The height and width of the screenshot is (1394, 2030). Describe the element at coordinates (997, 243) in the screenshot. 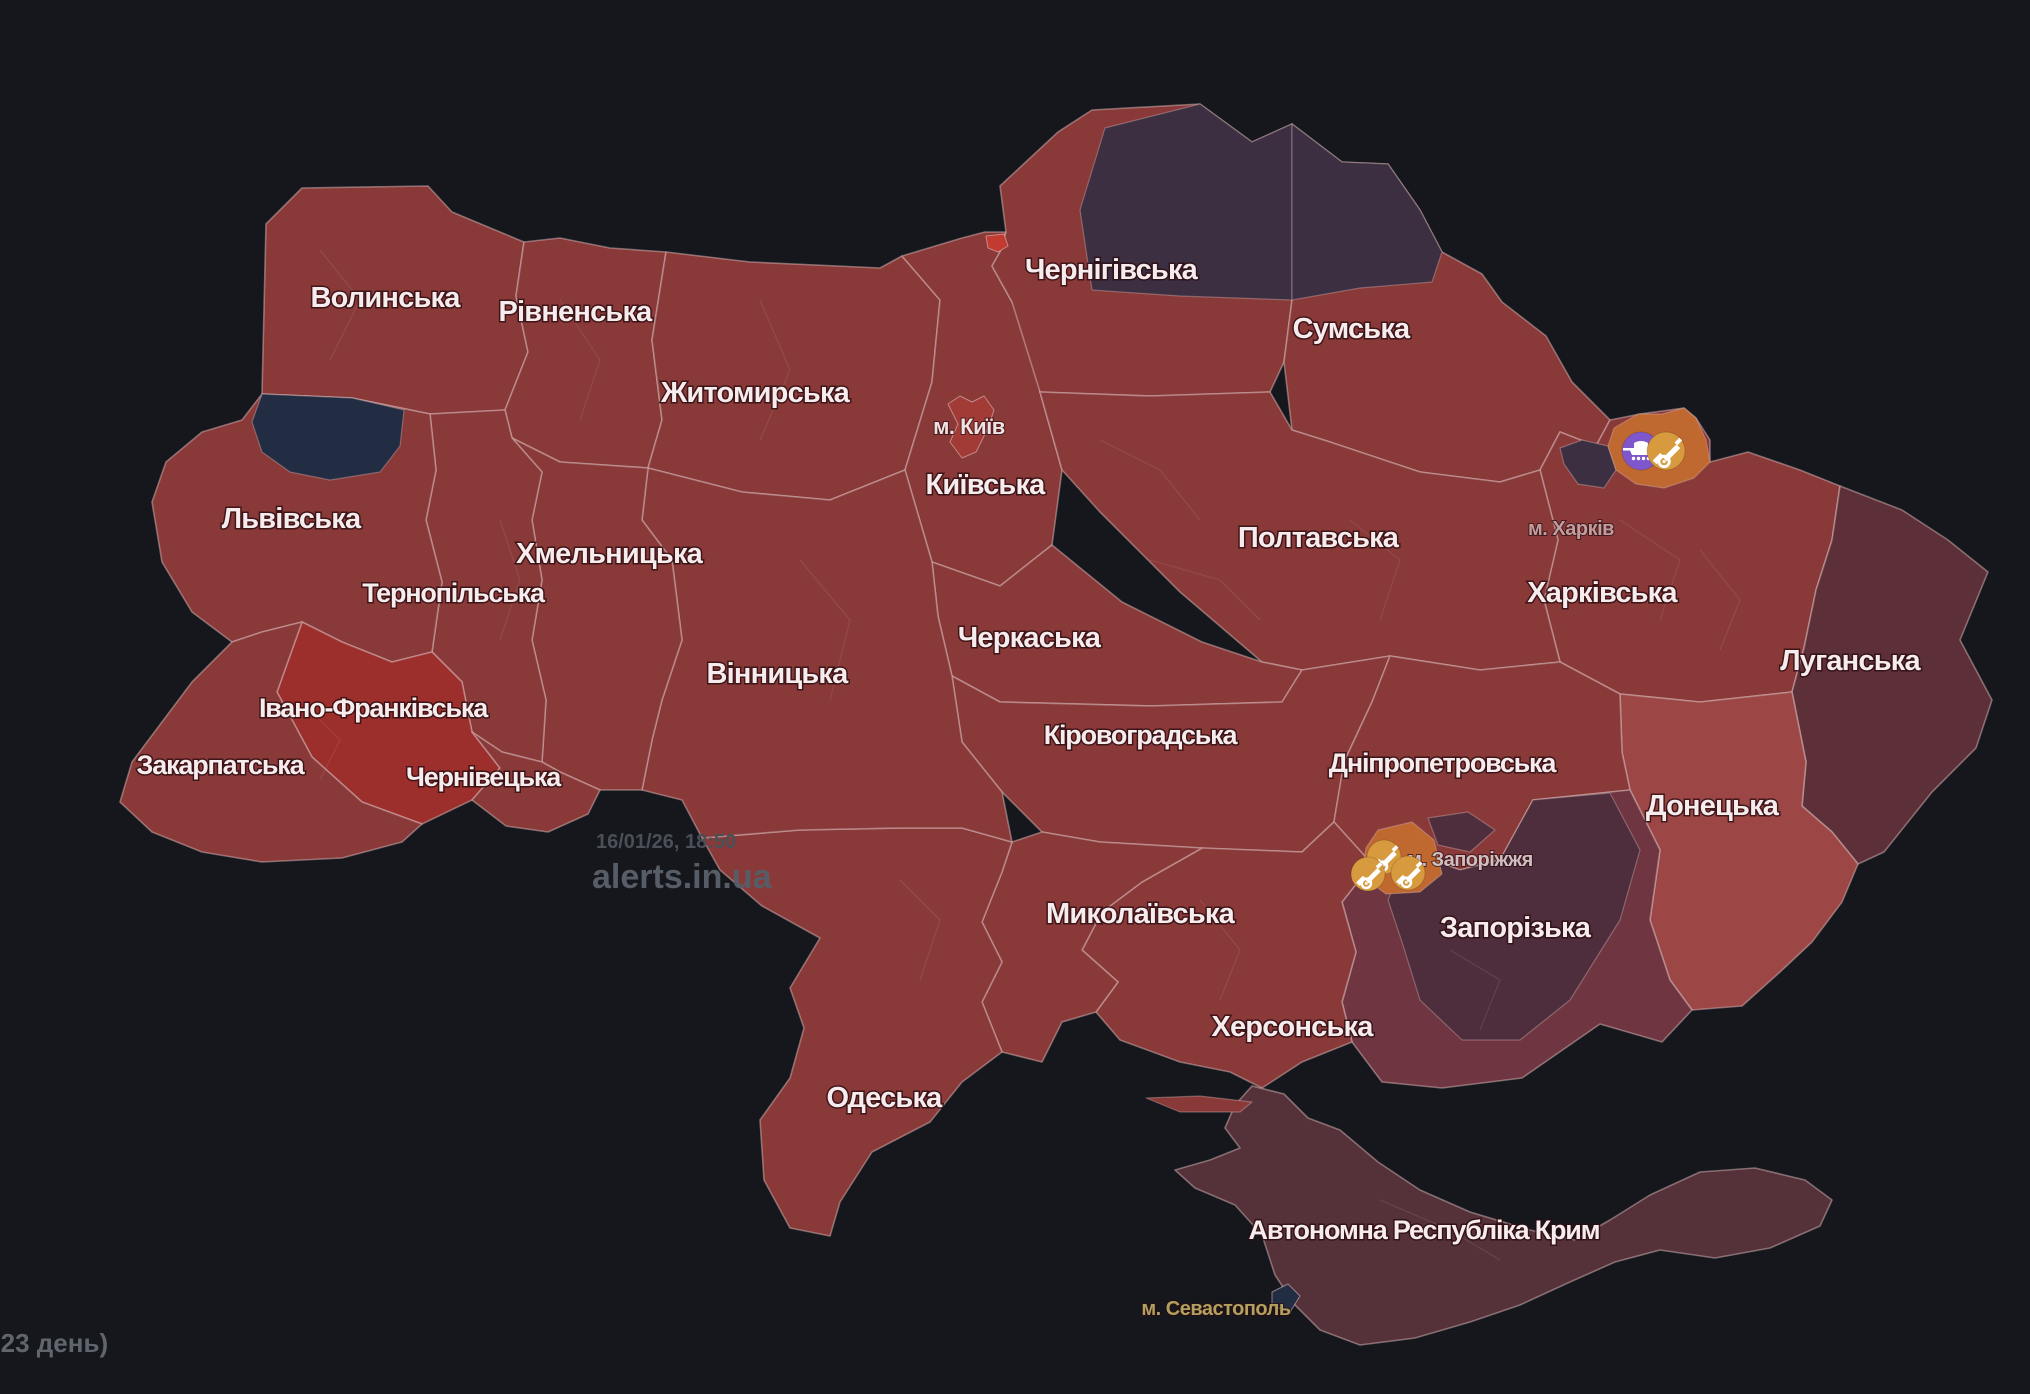

I see `region-slavutych` at that location.